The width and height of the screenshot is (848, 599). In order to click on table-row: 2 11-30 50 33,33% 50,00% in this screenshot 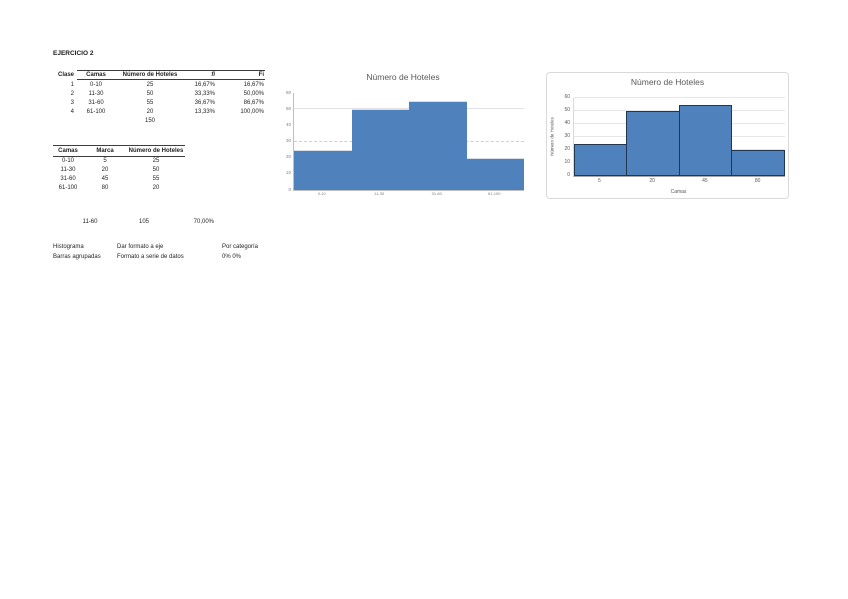, I will do `click(159, 93)`.